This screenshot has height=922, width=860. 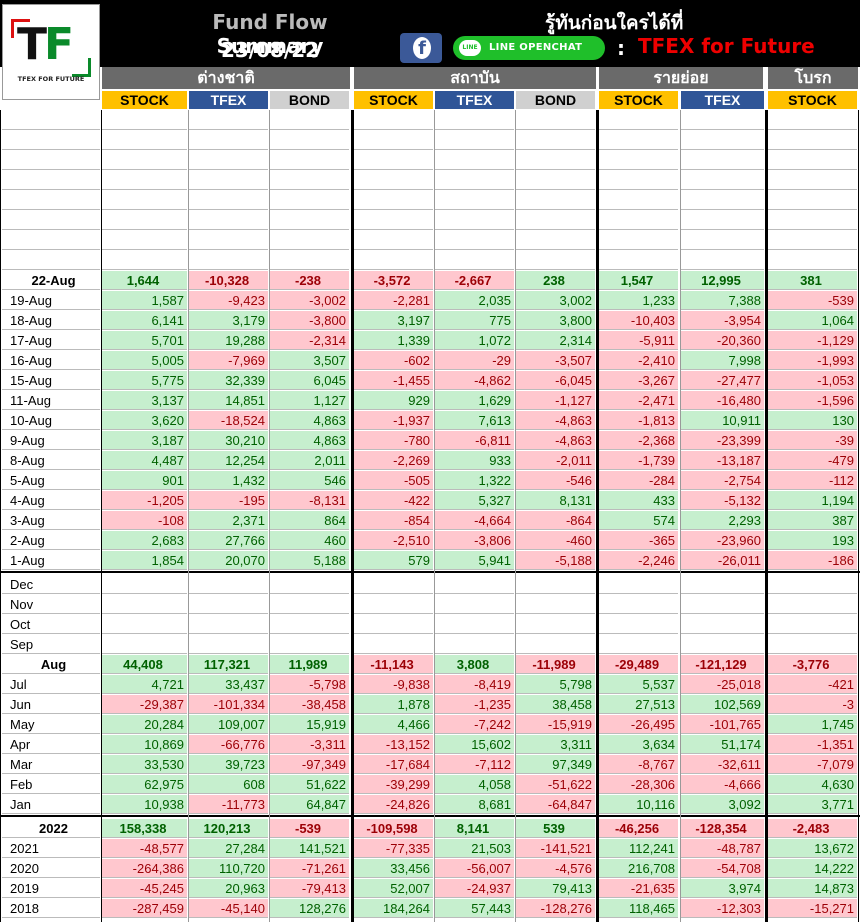 I want to click on cell-retail-tfex: 102,569, so click(x=722, y=704).